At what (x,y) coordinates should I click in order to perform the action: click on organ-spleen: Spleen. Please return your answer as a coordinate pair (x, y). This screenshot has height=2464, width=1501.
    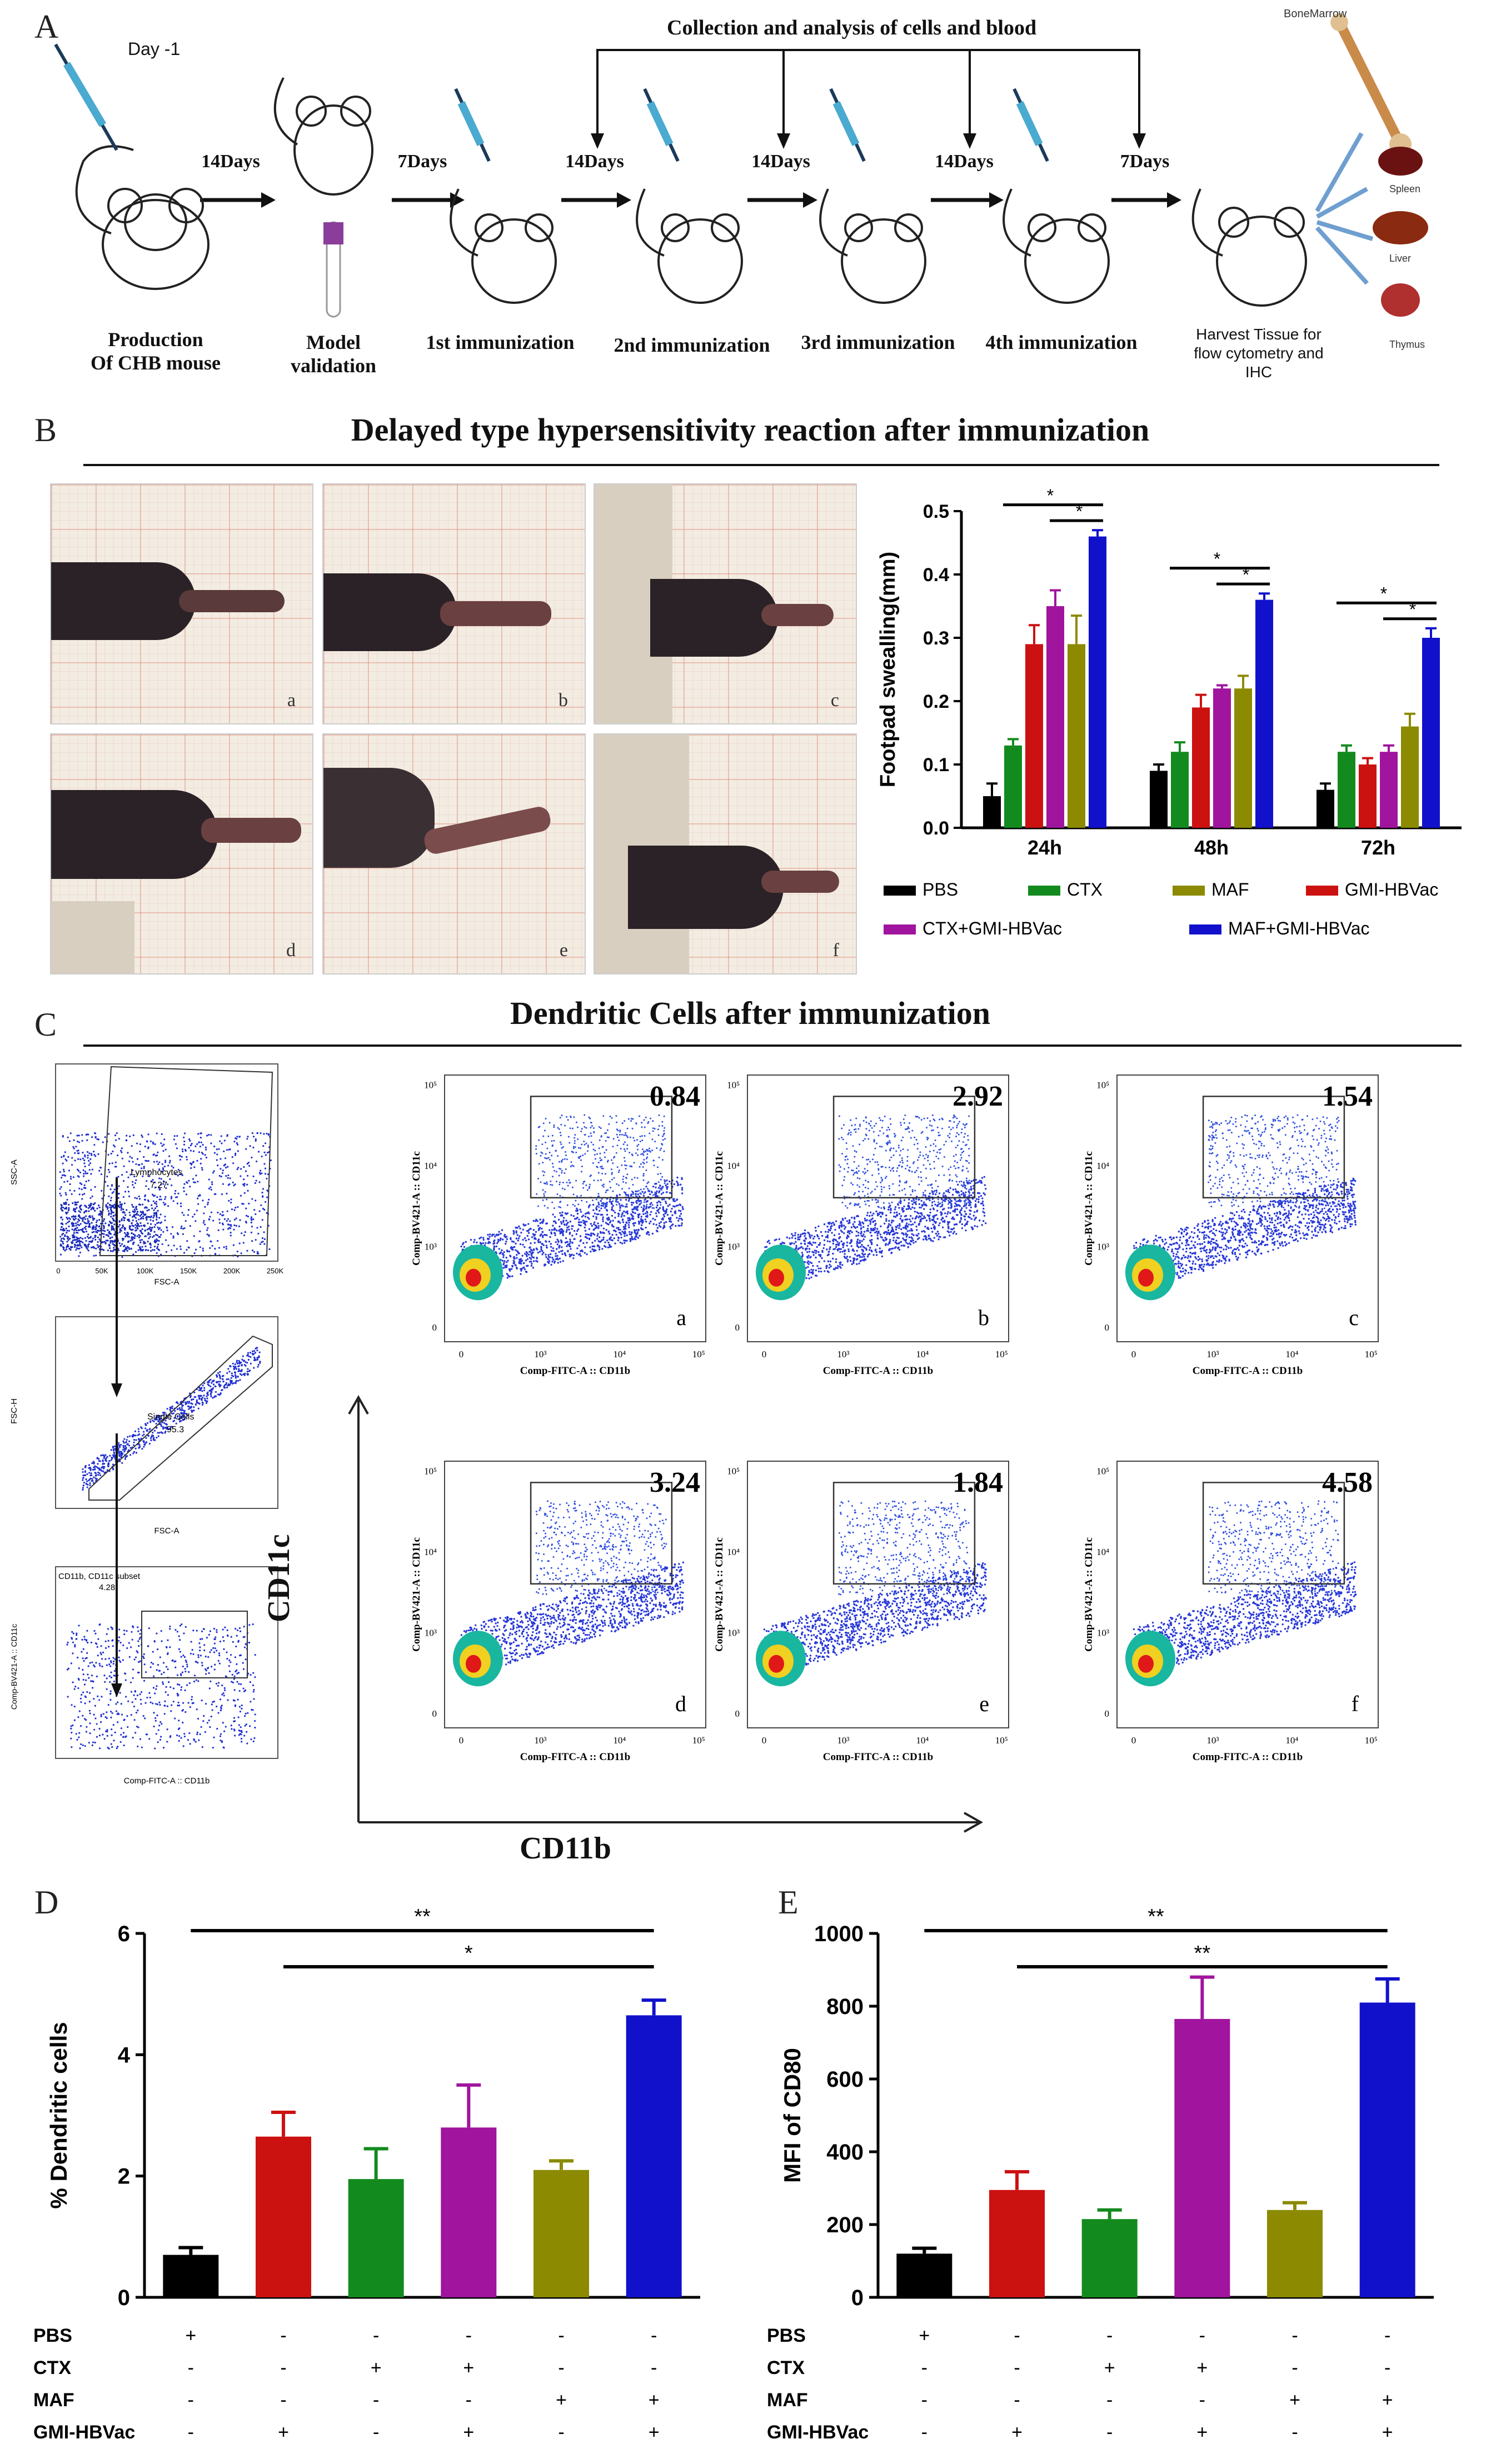
    Looking at the image, I should click on (1405, 188).